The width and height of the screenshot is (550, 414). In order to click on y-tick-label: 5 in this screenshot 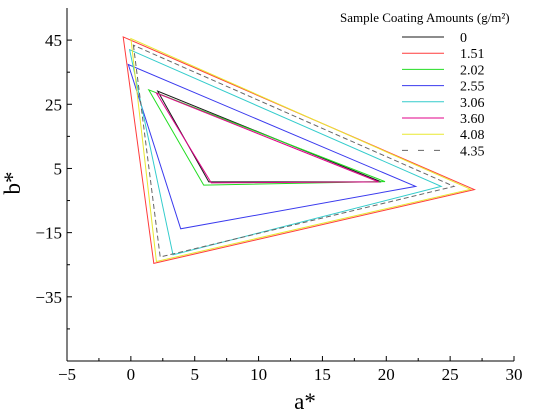, I will do `click(58, 168)`.